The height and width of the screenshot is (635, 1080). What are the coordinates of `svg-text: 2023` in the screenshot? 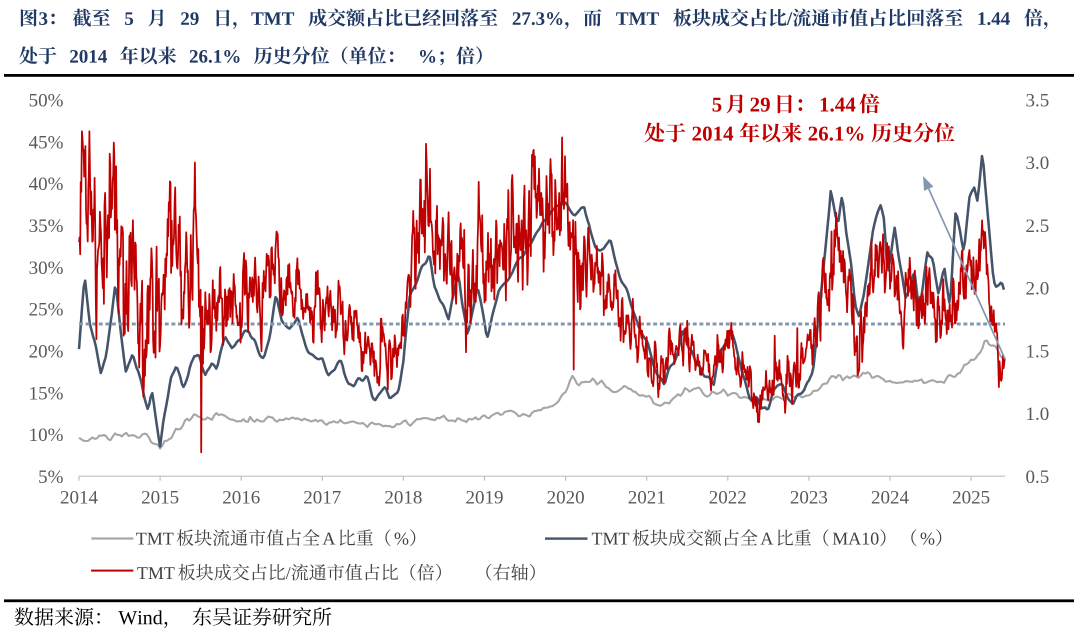 It's located at (809, 498).